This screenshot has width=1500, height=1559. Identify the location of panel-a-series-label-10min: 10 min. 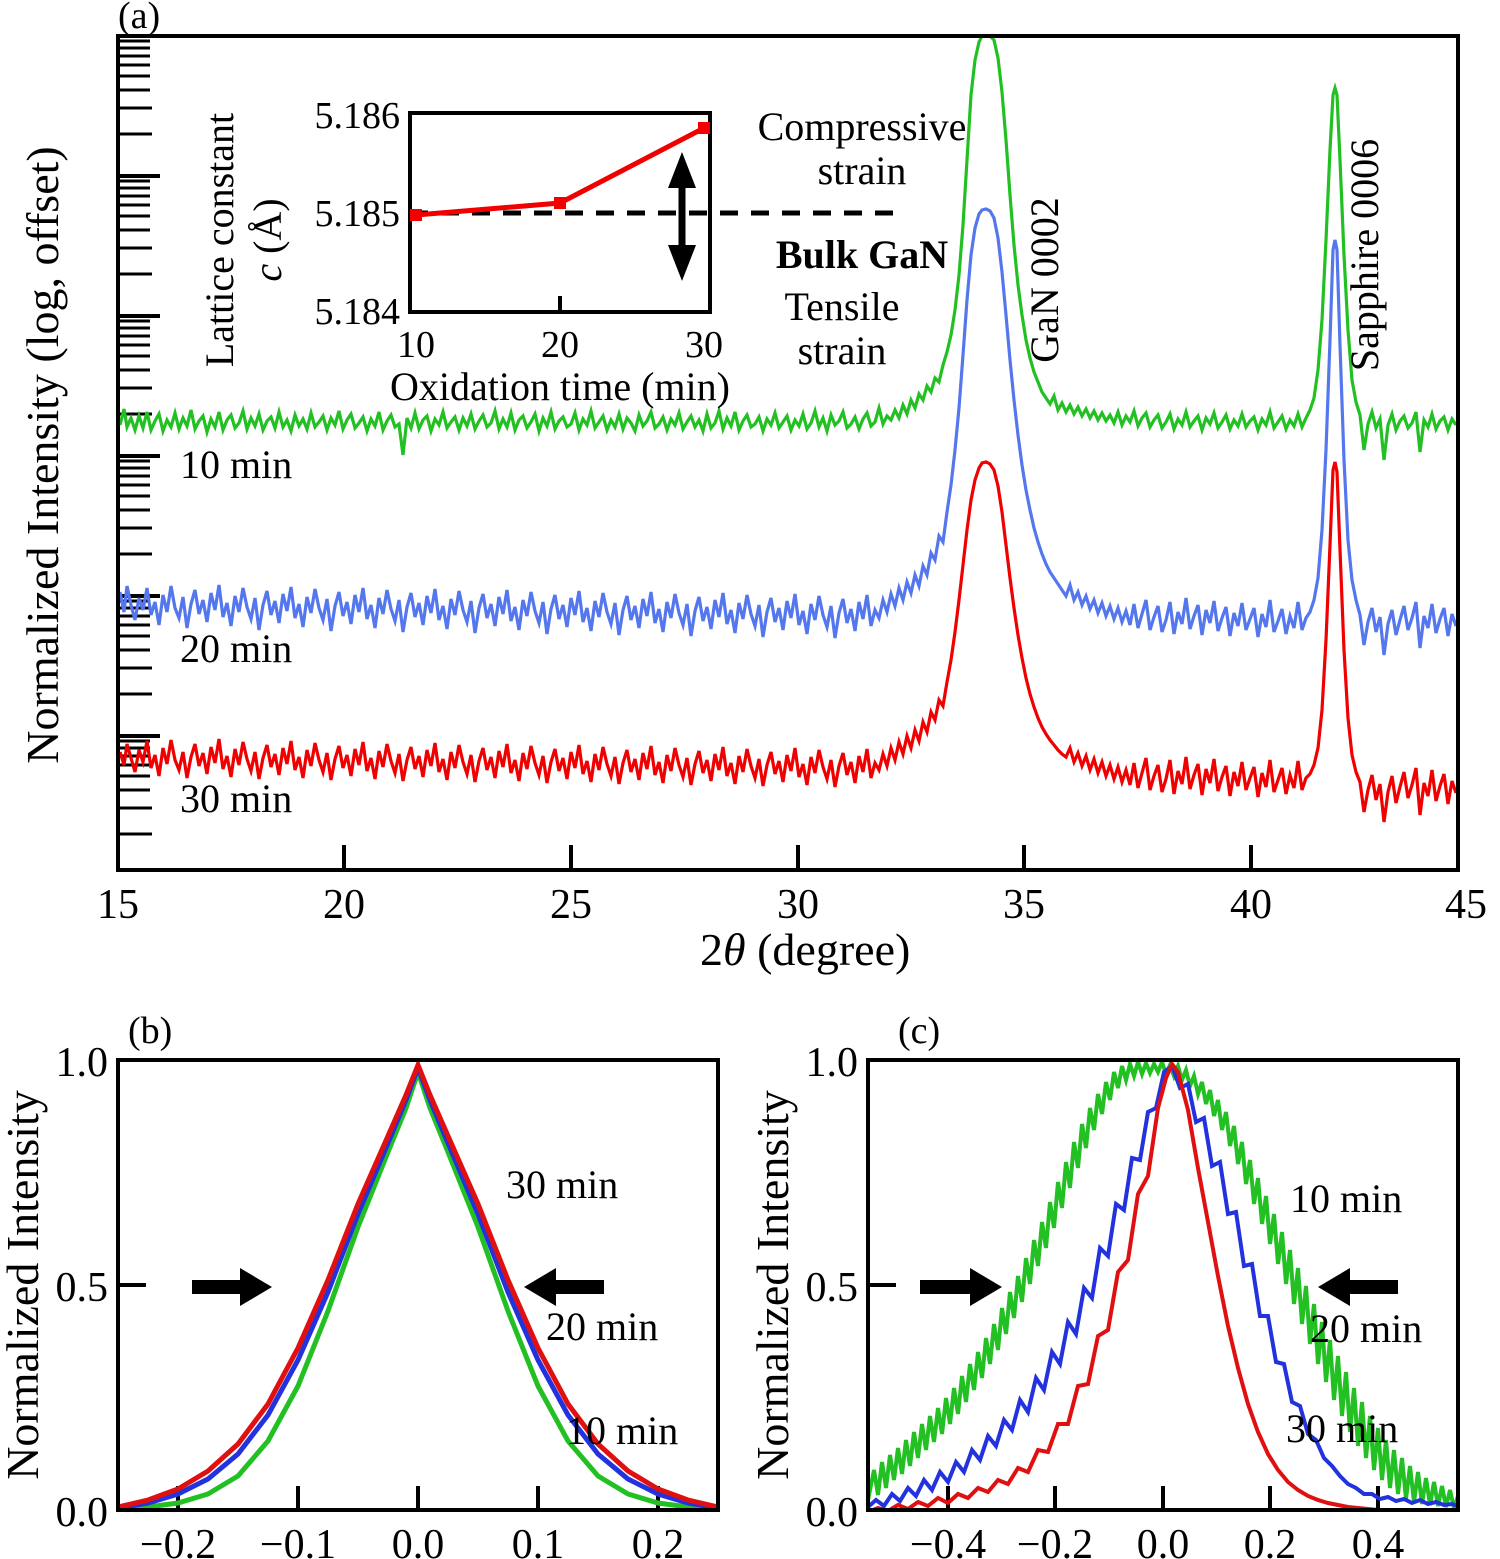
(236, 464).